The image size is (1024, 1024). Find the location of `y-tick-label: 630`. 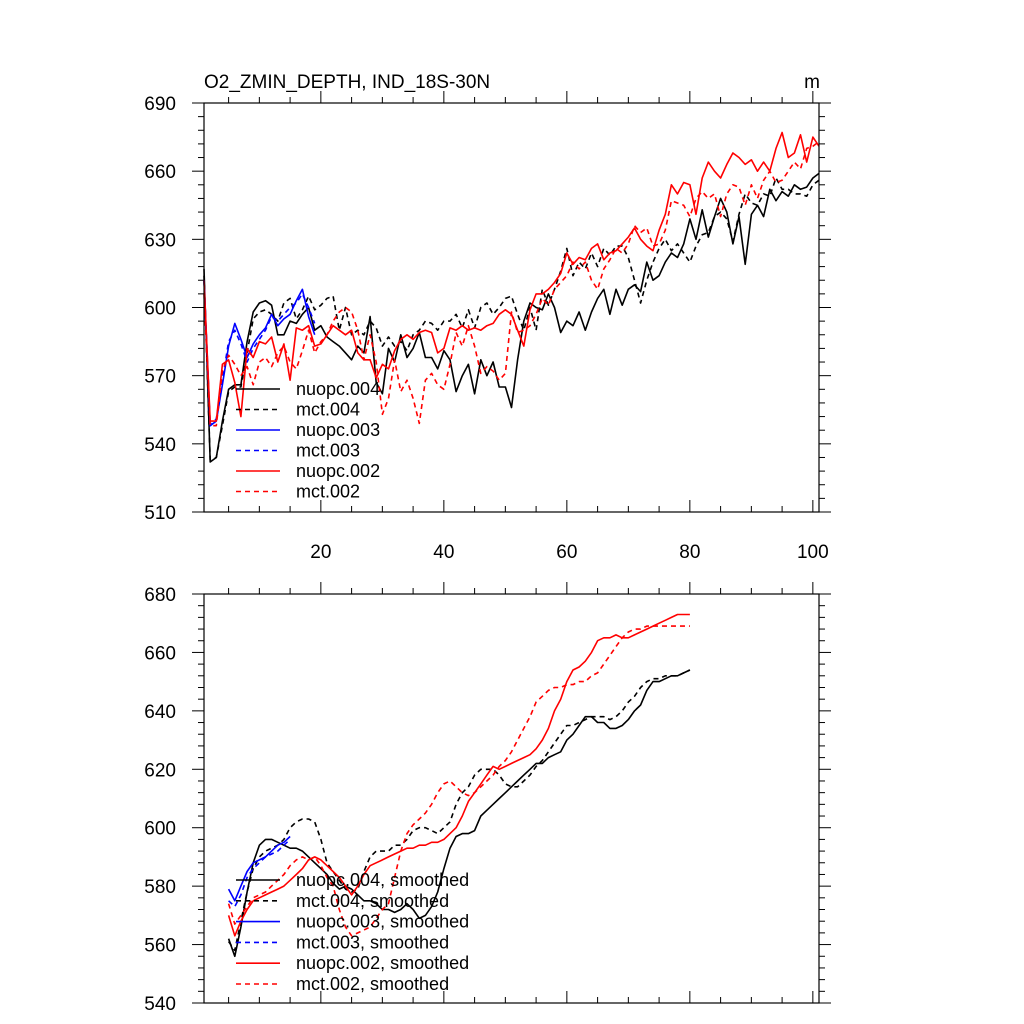

y-tick-label: 630 is located at coordinates (160, 240).